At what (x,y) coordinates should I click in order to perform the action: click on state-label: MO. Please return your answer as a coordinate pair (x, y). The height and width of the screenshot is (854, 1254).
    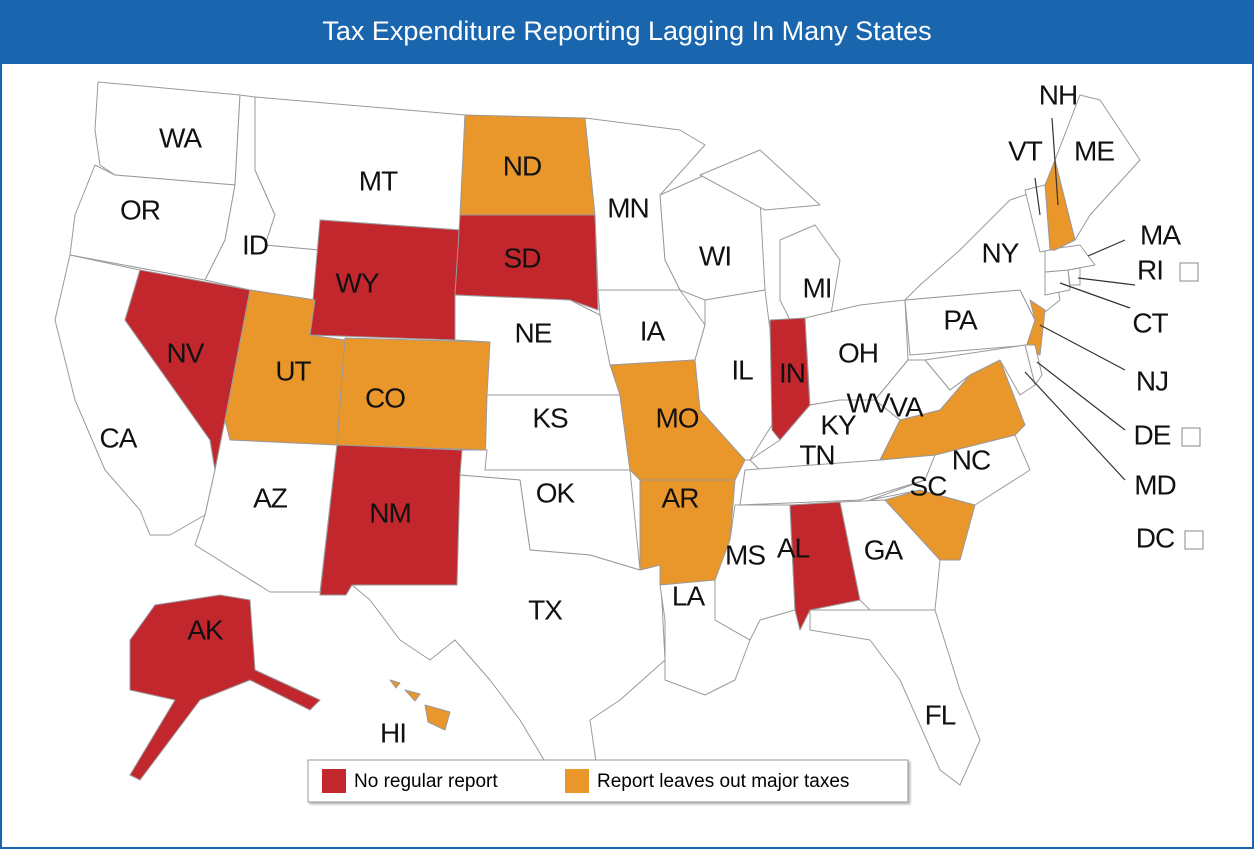
    Looking at the image, I should click on (676, 417).